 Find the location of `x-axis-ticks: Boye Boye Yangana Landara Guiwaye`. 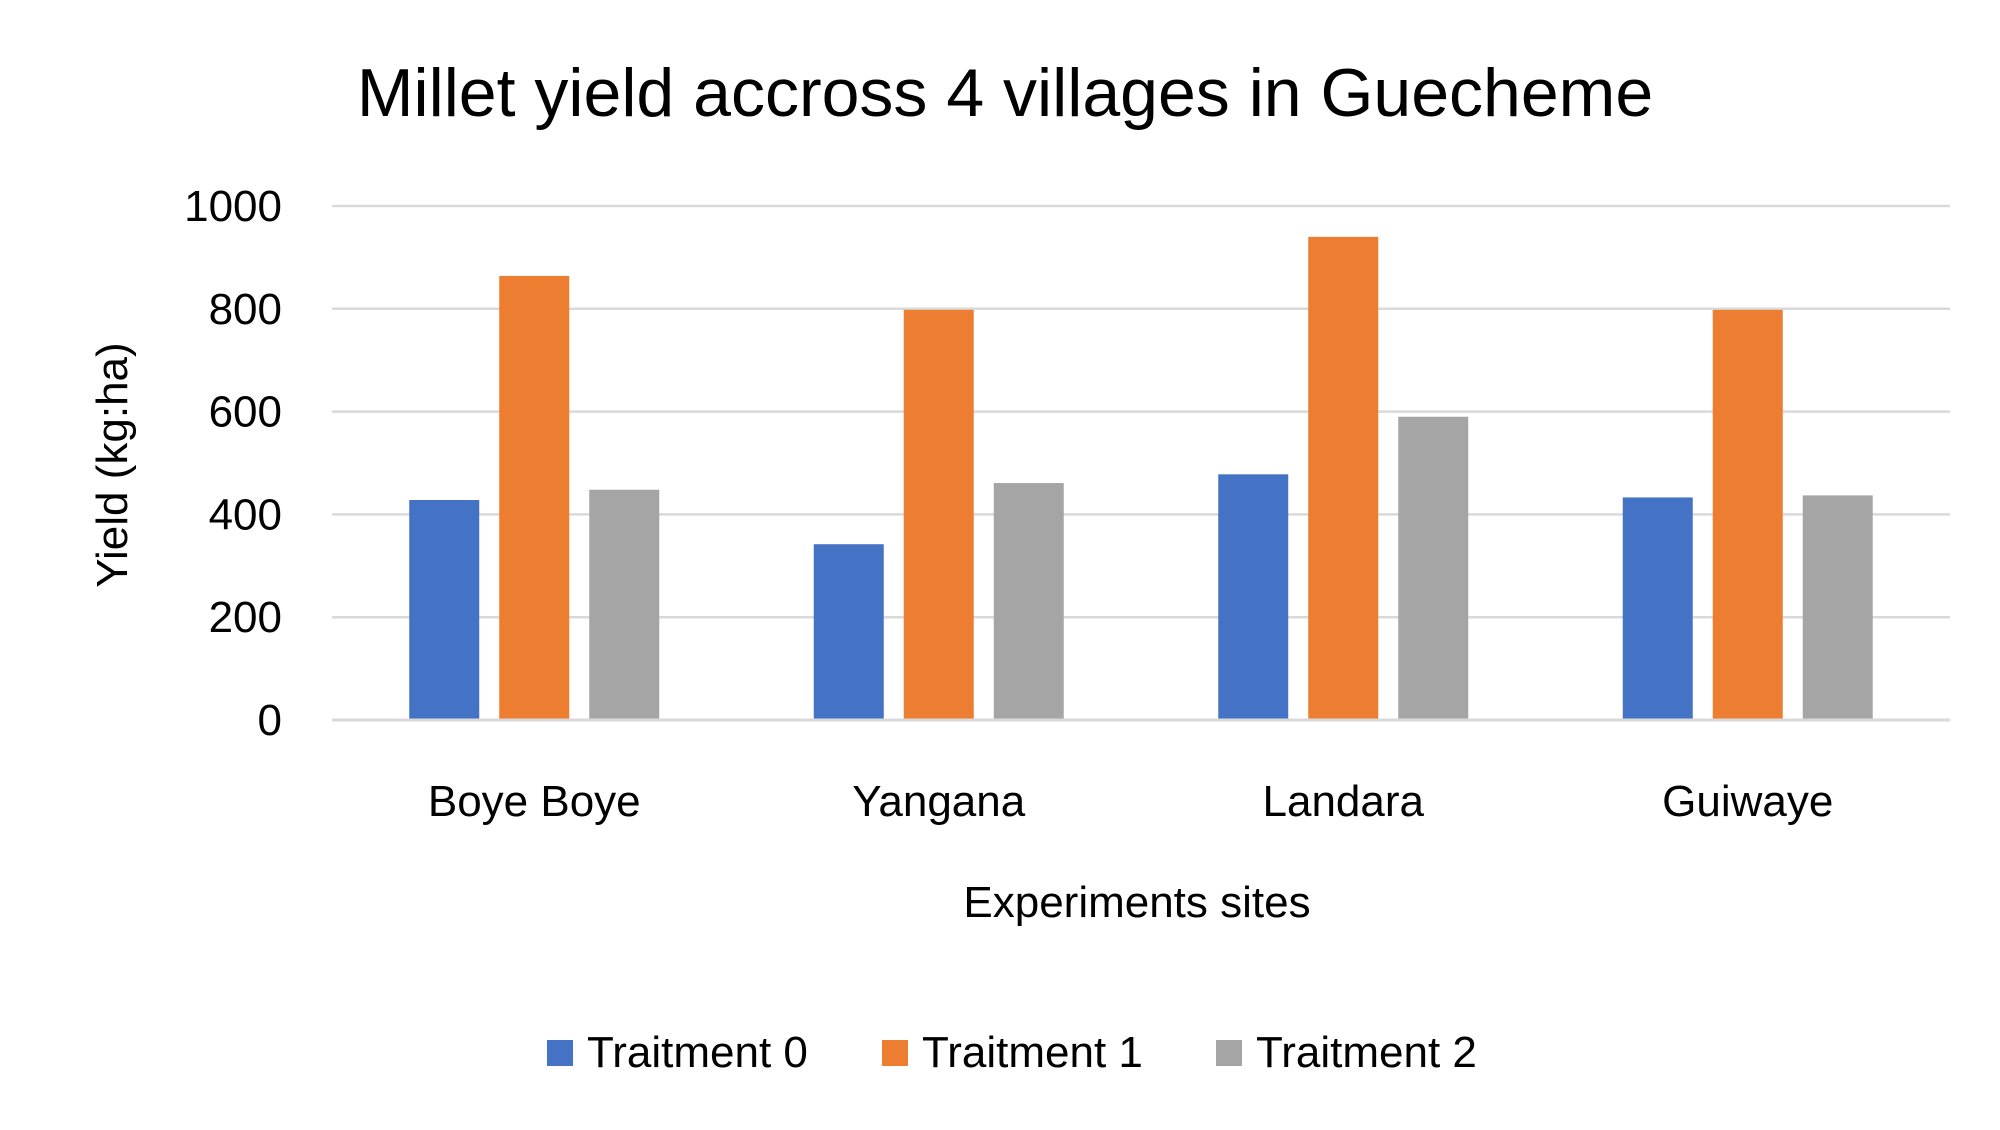

x-axis-ticks: Boye Boye Yangana Landara Guiwaye is located at coordinates (1131, 801).